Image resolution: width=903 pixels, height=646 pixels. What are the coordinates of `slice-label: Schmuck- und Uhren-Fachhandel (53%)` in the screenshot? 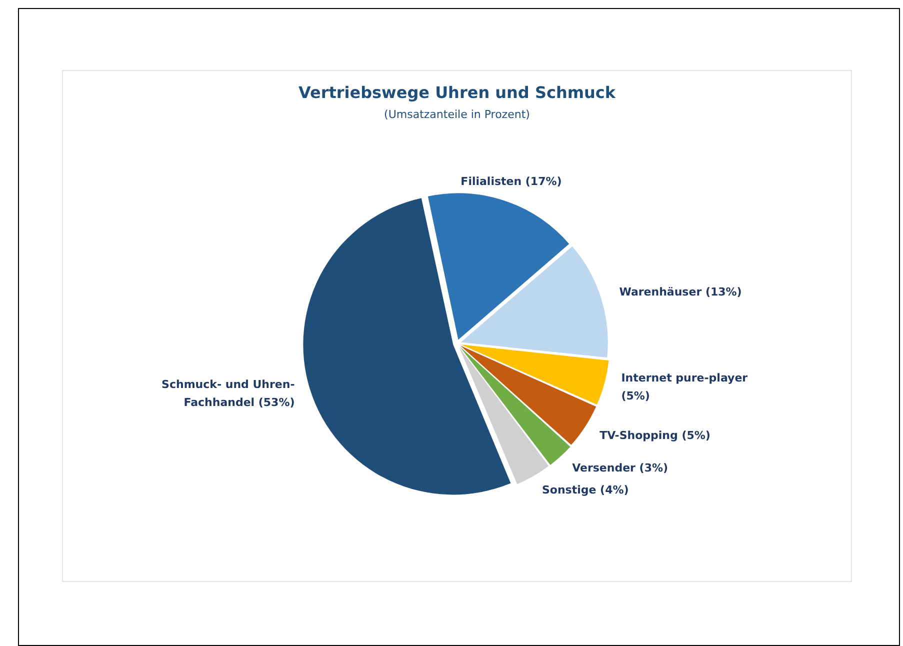 It's located at (228, 394).